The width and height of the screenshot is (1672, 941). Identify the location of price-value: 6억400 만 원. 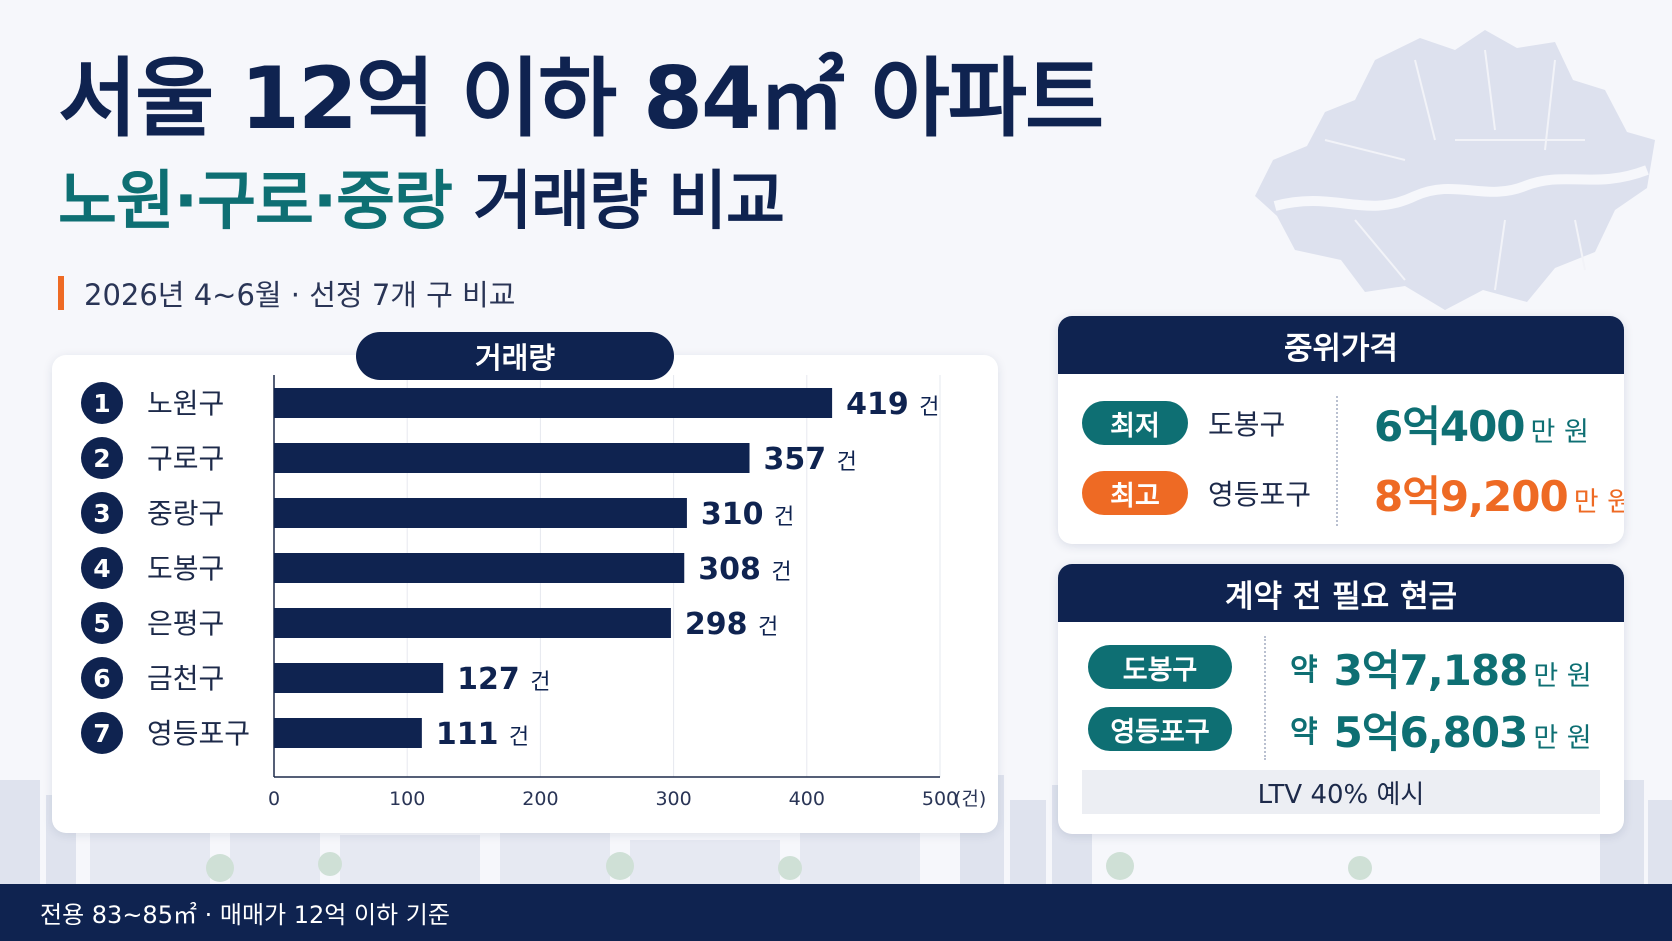
(1481, 423).